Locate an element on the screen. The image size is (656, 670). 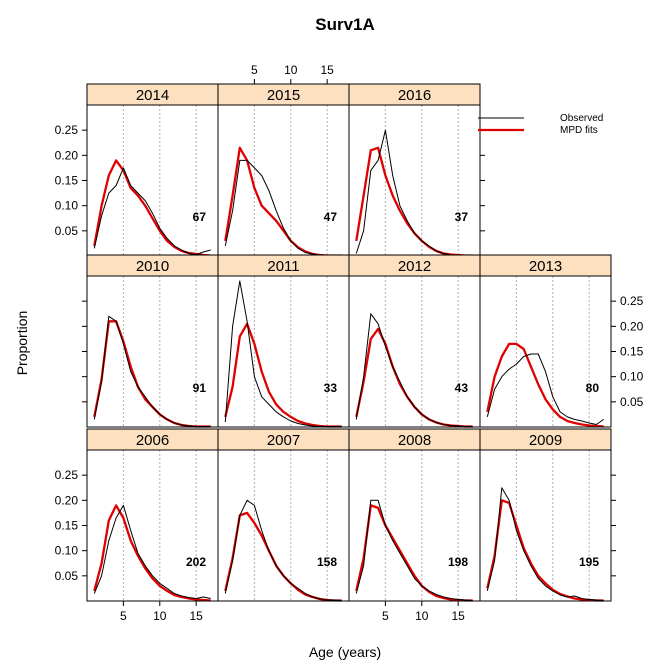
sample-size-2009: 195 is located at coordinates (589, 562).